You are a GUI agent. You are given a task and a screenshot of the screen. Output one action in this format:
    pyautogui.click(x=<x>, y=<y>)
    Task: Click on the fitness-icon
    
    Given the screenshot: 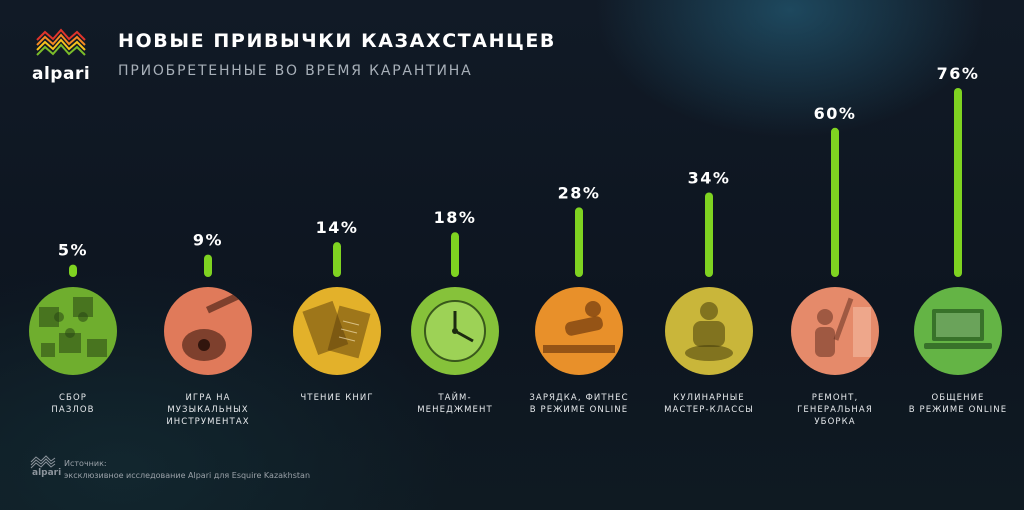 What is the action you would take?
    pyautogui.click(x=579, y=331)
    